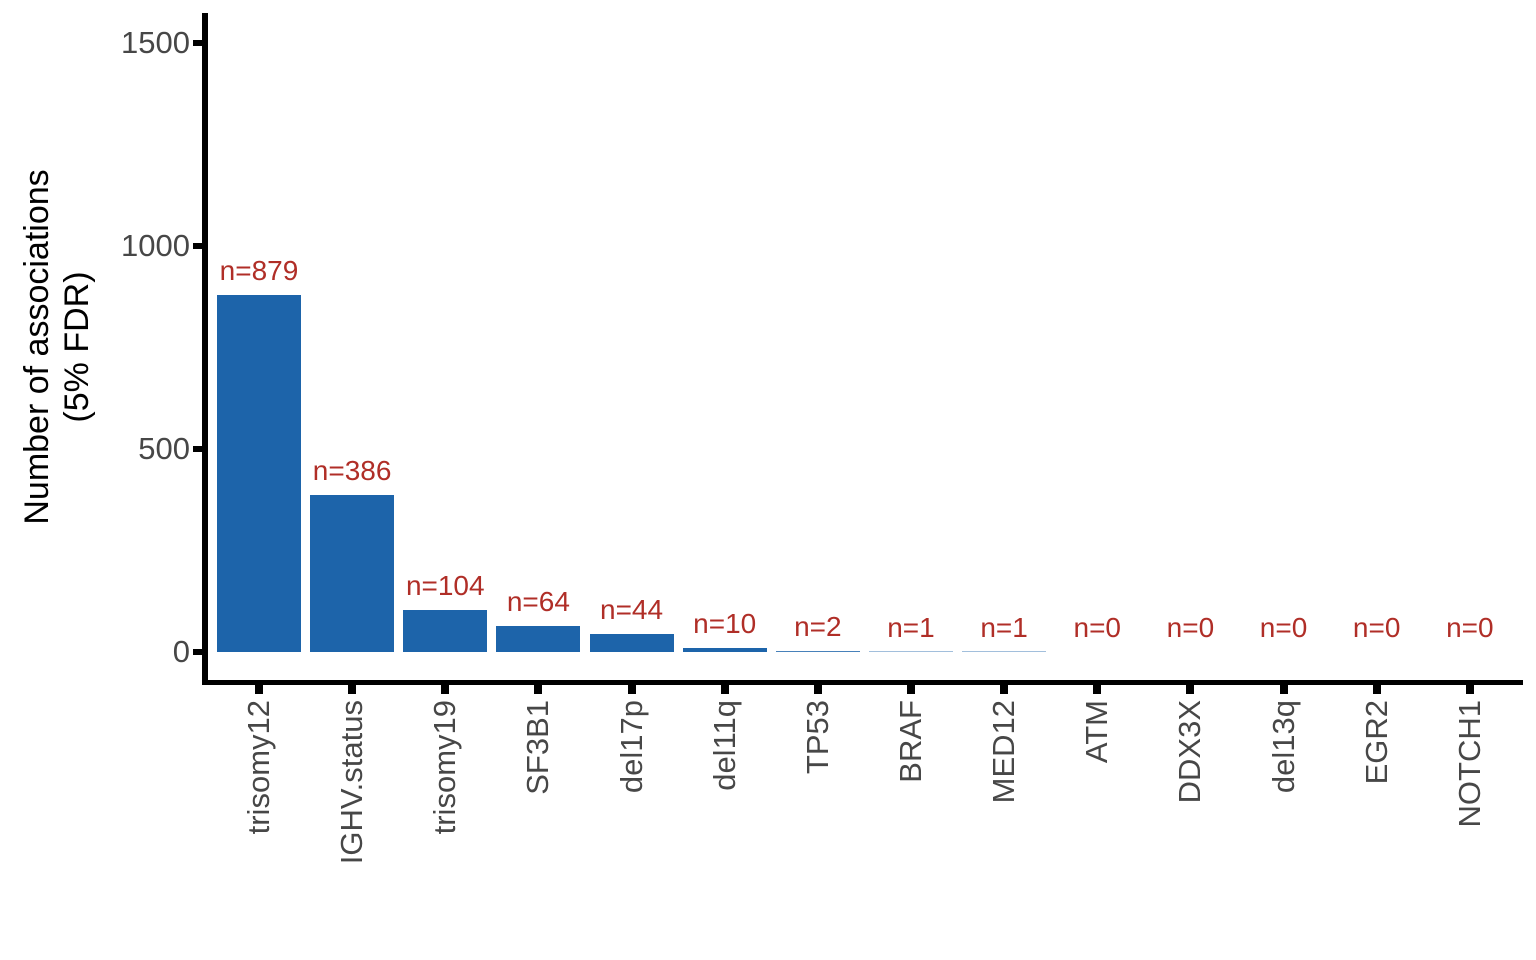 Image resolution: width=1536 pixels, height=960 pixels. Describe the element at coordinates (862, 682) in the screenshot. I see `x-axis-line` at that location.